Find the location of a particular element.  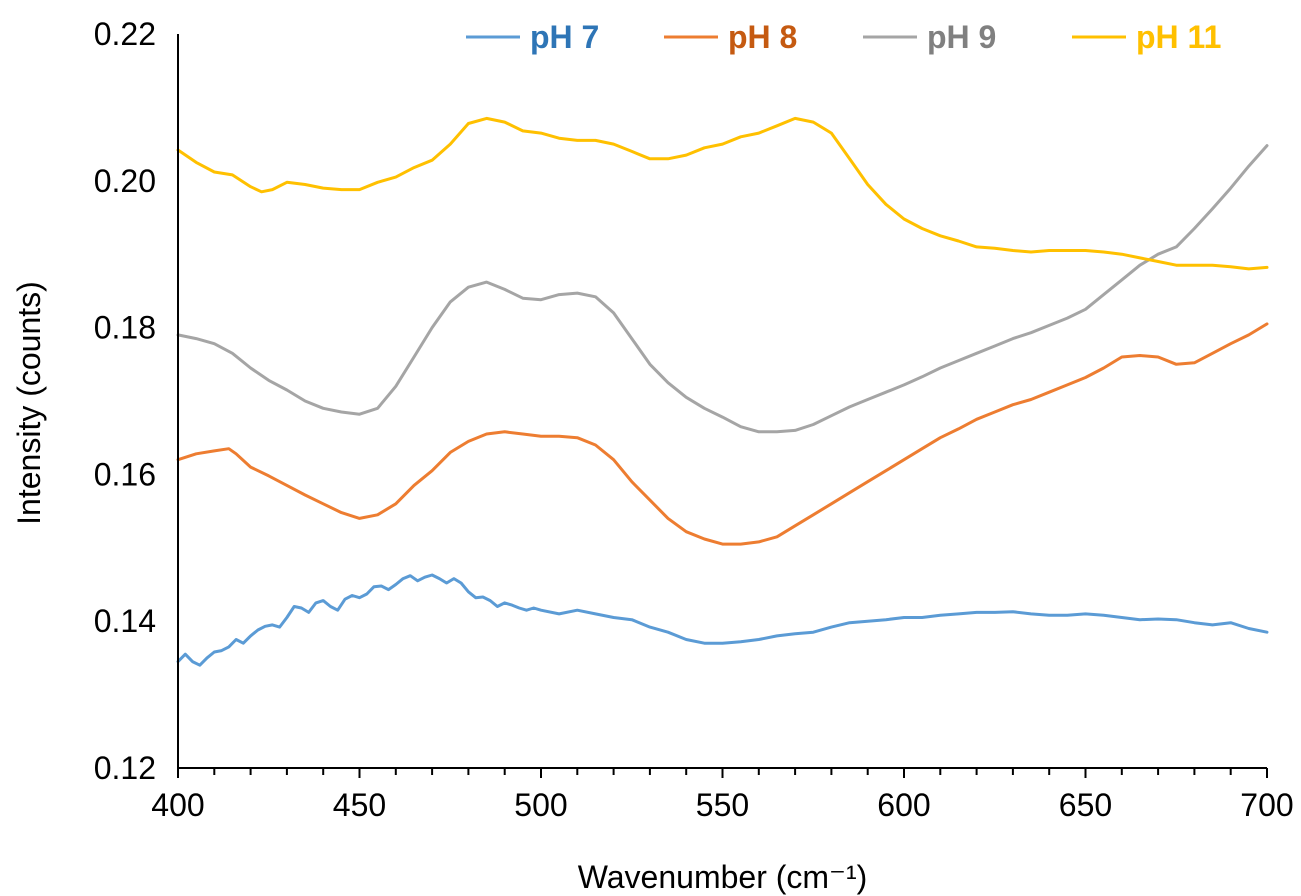

y-tick-label: 0.14 is located at coordinates (125, 621).